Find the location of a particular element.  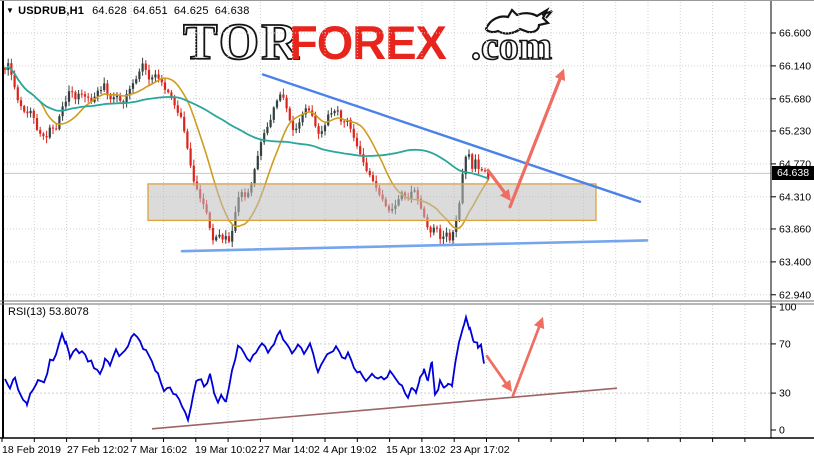

forecast-arrow-rsi-pullback is located at coordinates (498, 373).